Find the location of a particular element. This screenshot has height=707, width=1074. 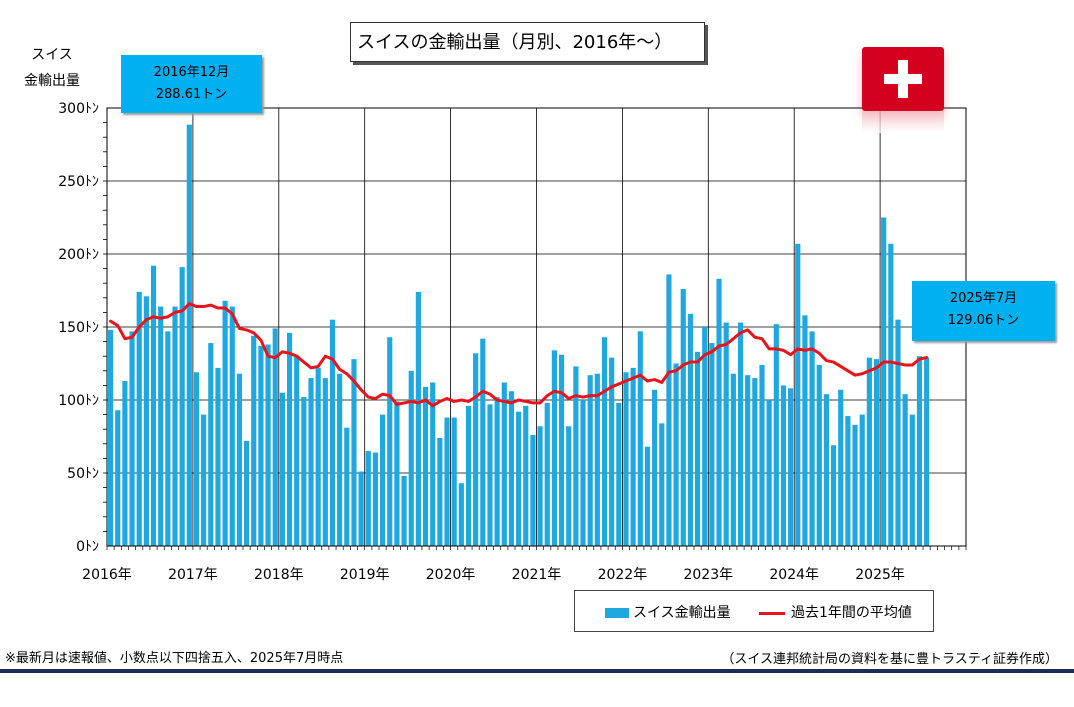

peak-callout-value: 288.61トン is located at coordinates (191, 94).